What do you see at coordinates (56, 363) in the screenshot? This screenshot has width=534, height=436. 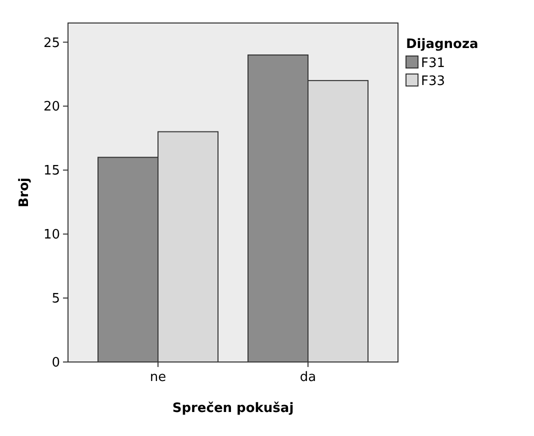 I see `y-tick-label: 0` at bounding box center [56, 363].